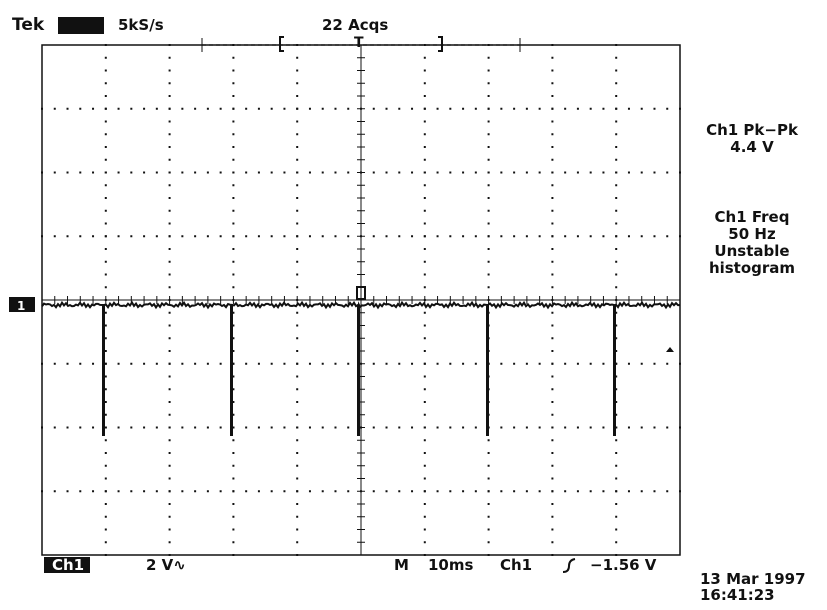 Image resolution: width=827 pixels, height=610 pixels. I want to click on view-bracket, so click(361, 44).